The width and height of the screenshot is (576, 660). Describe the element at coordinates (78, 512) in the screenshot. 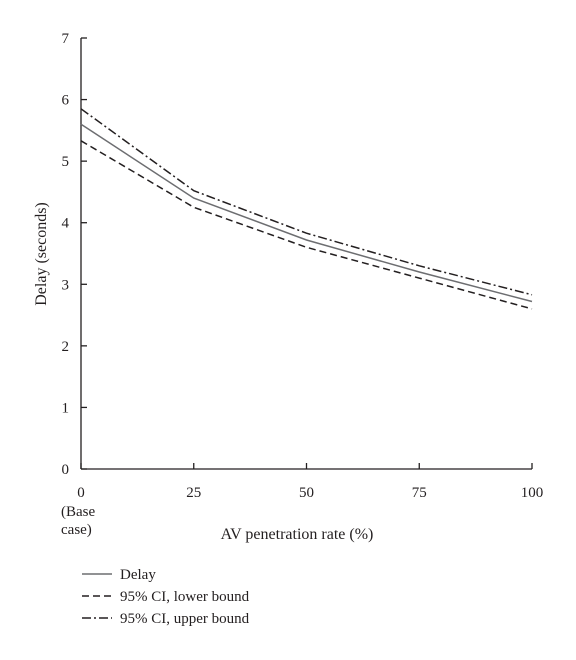

I see `x-tick-note: (Base` at that location.